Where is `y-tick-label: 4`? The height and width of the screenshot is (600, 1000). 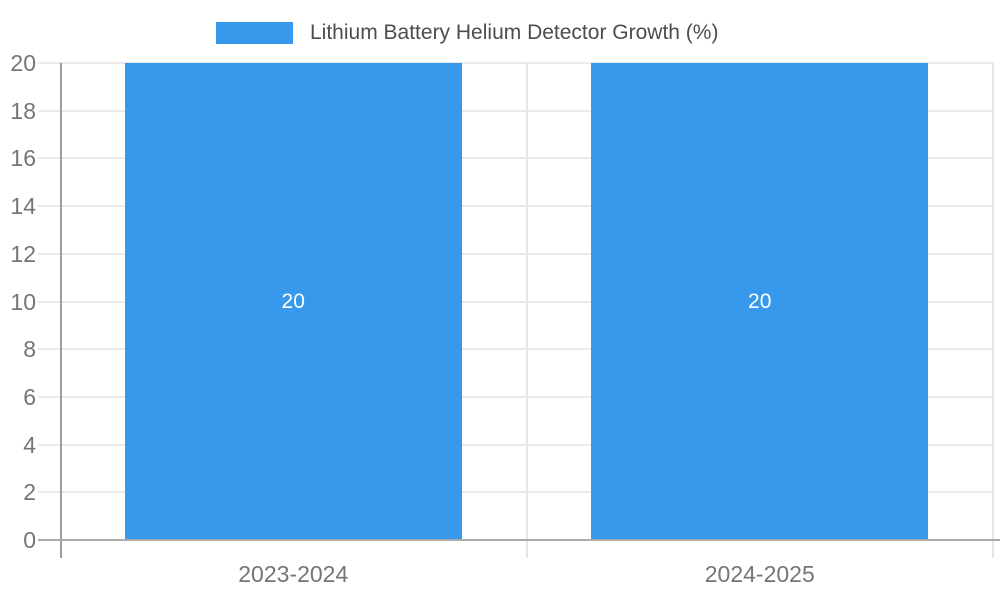
y-tick-label: 4 is located at coordinates (29, 444).